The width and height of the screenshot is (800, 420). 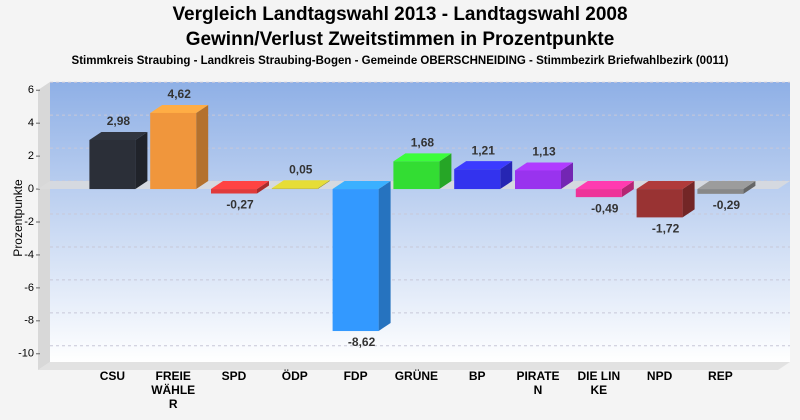 What do you see at coordinates (659, 376) in the screenshot?
I see `x-tick-label: NPD` at bounding box center [659, 376].